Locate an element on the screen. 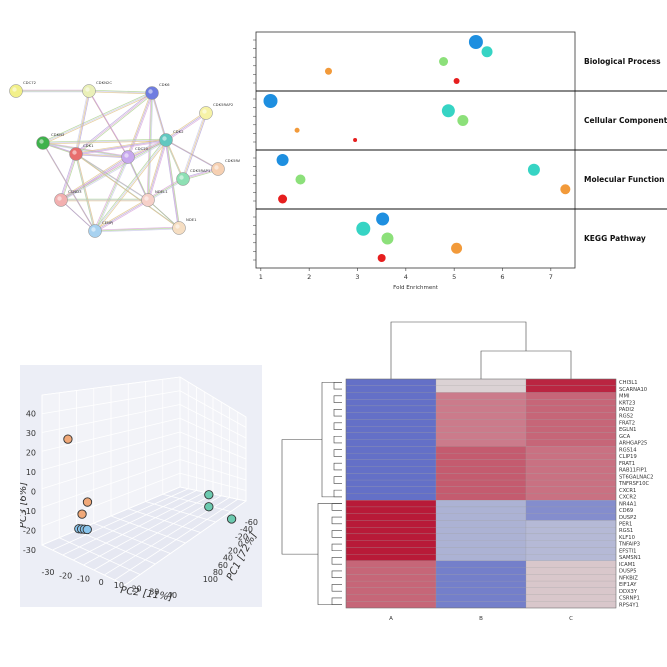 This screenshot has height=667, width=667. pca-y-tick-label: 60 is located at coordinates (223, 565).